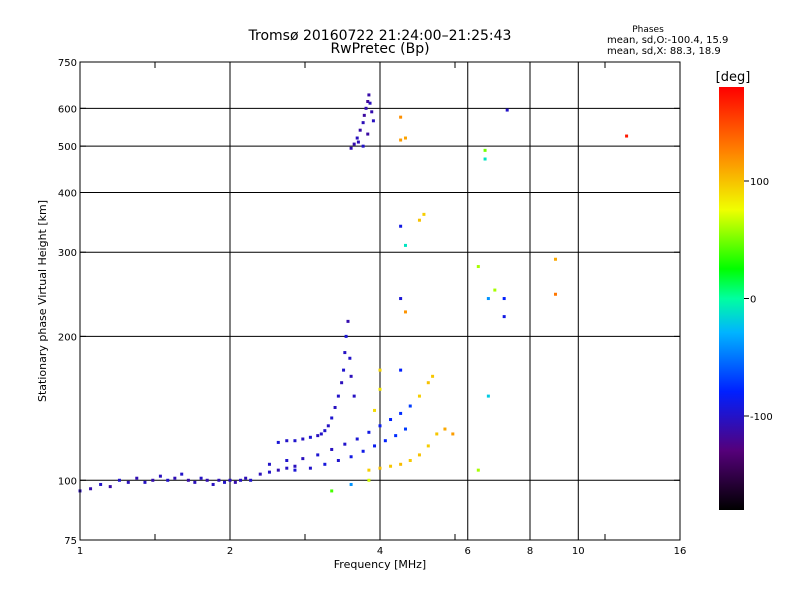 This screenshot has width=800, height=600. I want to click on y-tick-label: 500, so click(67, 147).